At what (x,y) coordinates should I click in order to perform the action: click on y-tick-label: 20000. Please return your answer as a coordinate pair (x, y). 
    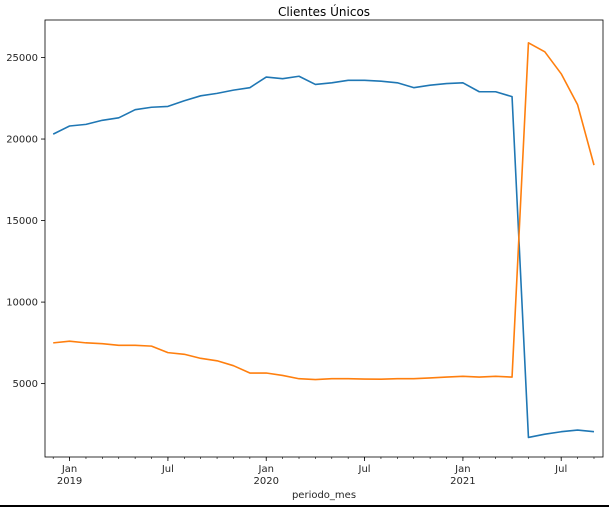
    Looking at the image, I should click on (22, 140).